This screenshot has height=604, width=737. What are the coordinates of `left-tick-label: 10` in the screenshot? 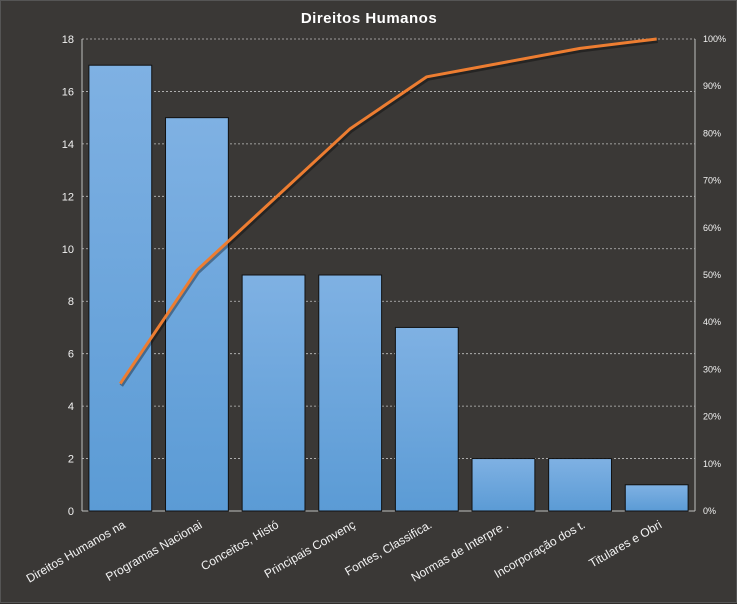 It's located at (68, 250).